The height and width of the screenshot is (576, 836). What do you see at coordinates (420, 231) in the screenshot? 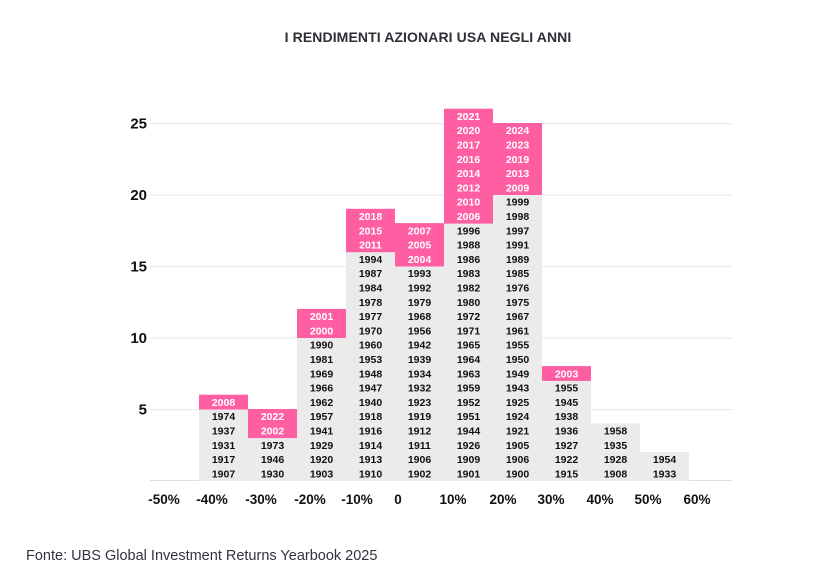
I see `year-label-highlight: 2007` at bounding box center [420, 231].